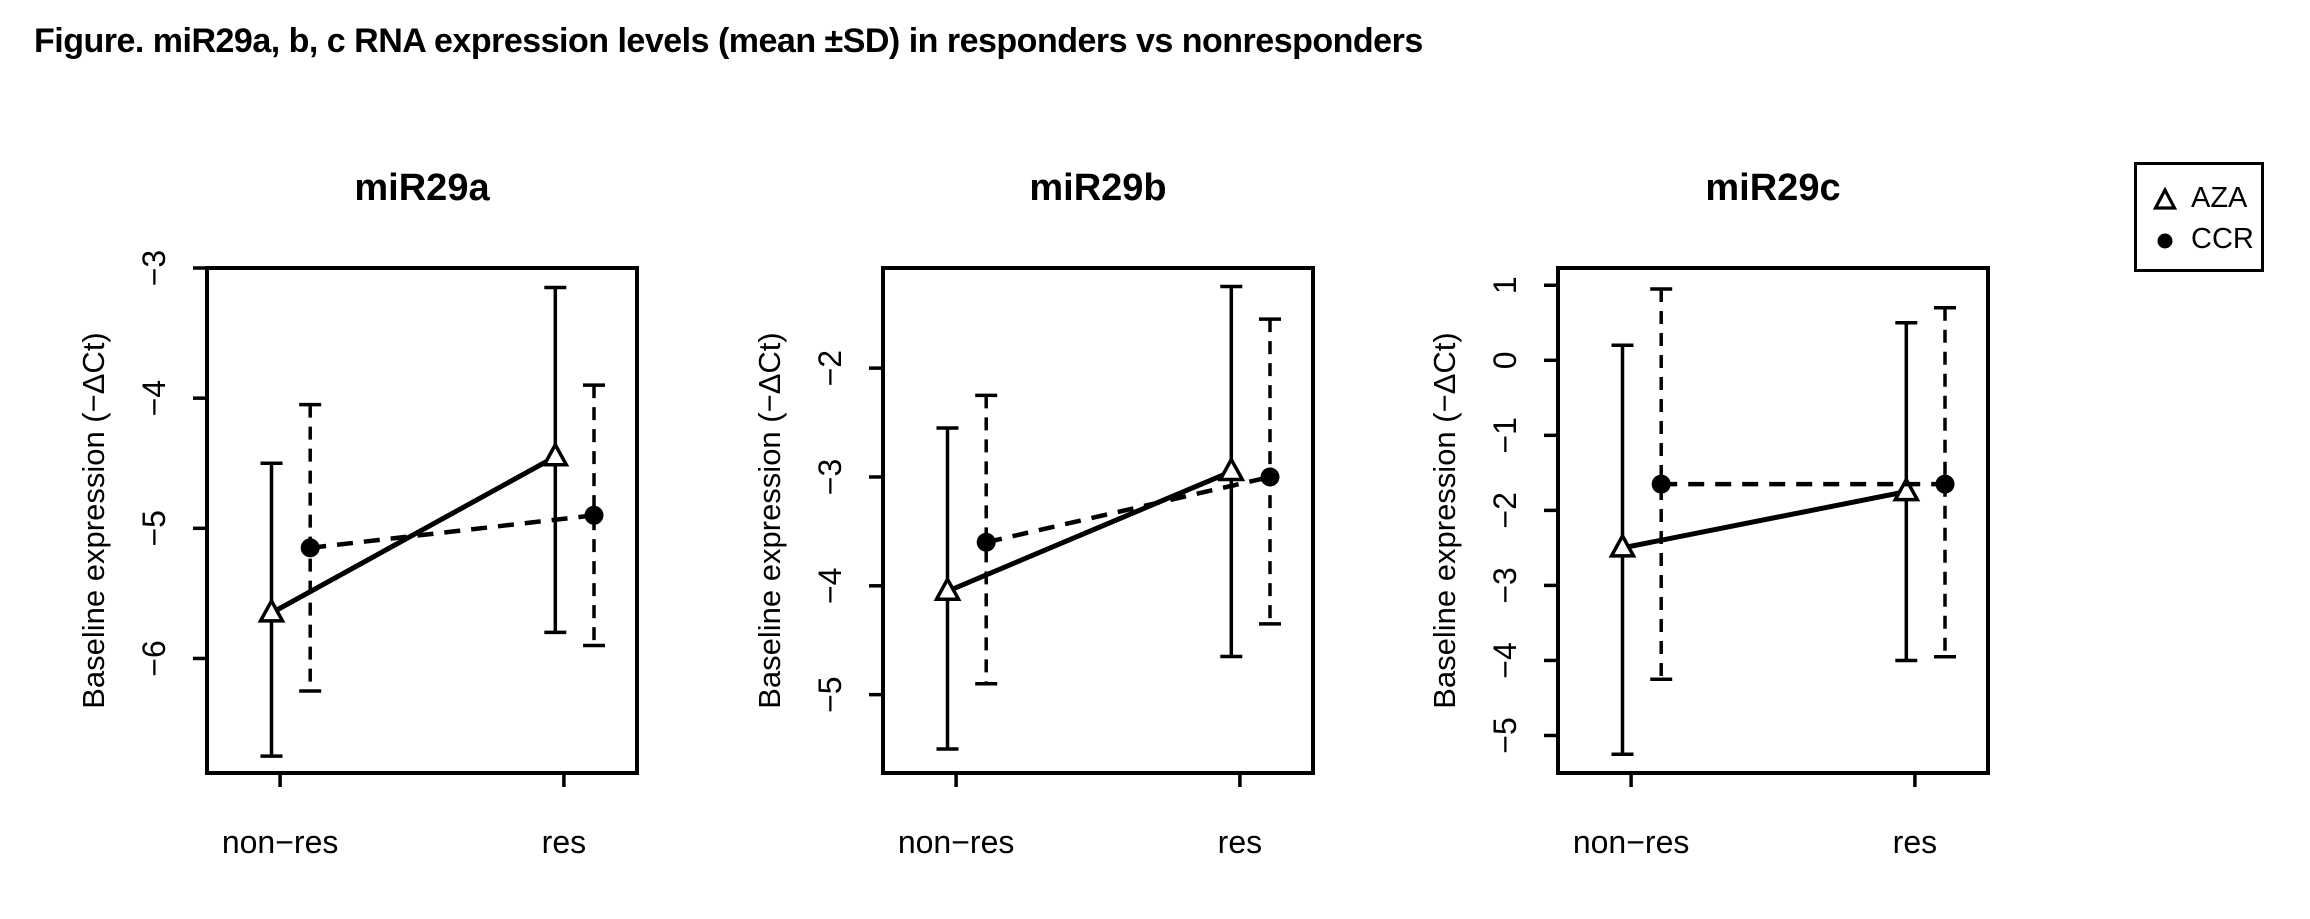  What do you see at coordinates (2219, 198) in the screenshot?
I see `legend-label-aza: AZA` at bounding box center [2219, 198].